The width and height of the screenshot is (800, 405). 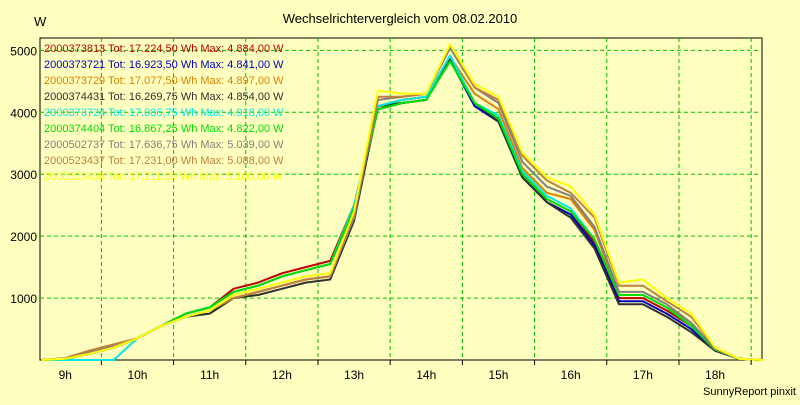 What do you see at coordinates (23, 299) in the screenshot?
I see `y-tick-label: 1000` at bounding box center [23, 299].